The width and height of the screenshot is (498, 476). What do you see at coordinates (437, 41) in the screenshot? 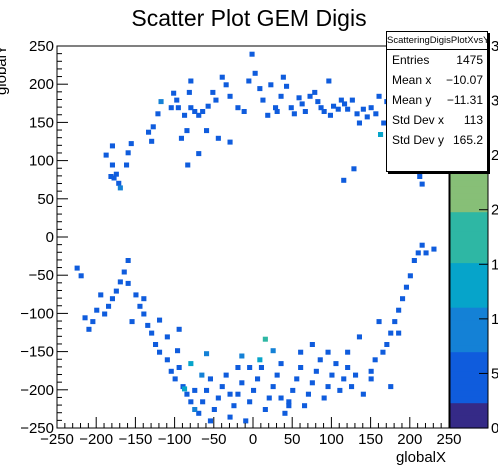
I see `stats-histogram-name: ScatteringDigisPlotXvsY` at bounding box center [437, 41].